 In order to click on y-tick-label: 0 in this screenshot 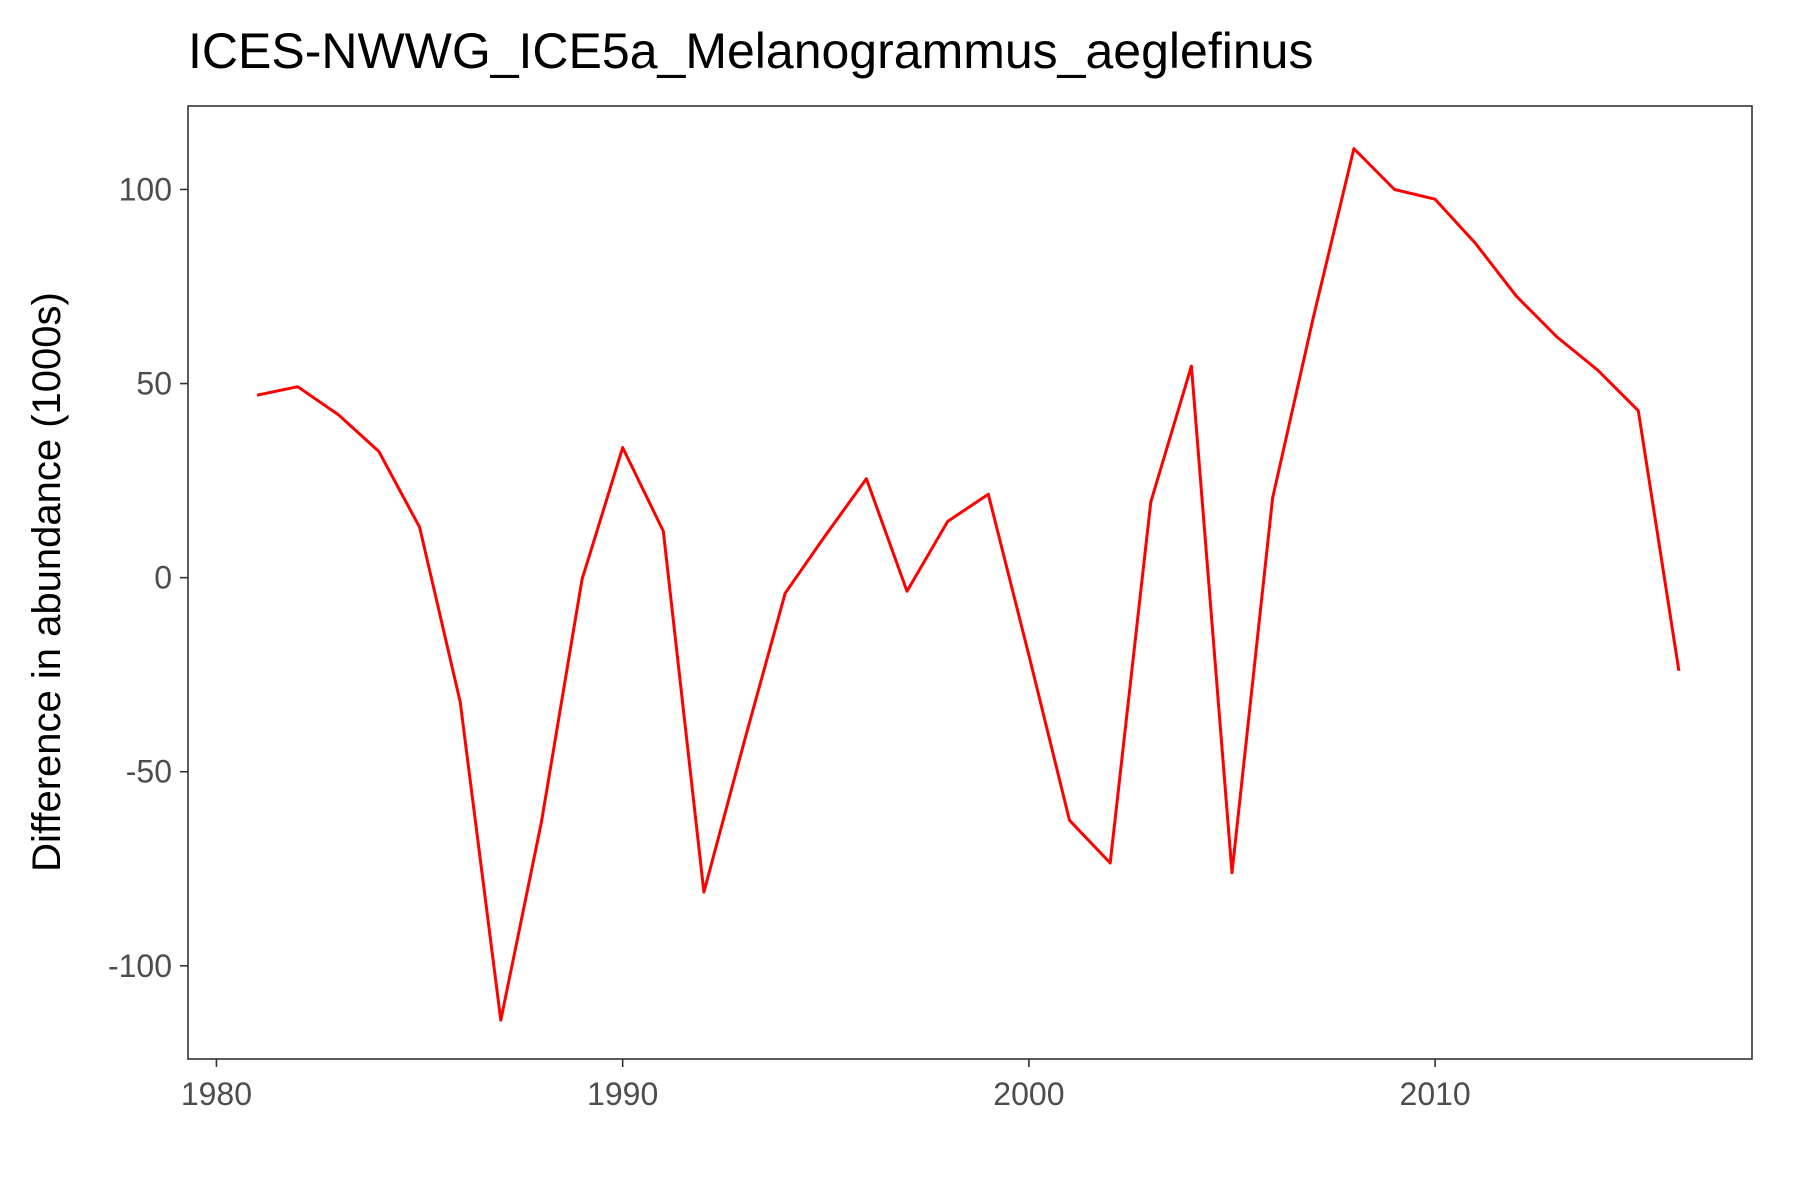, I will do `click(163, 578)`.